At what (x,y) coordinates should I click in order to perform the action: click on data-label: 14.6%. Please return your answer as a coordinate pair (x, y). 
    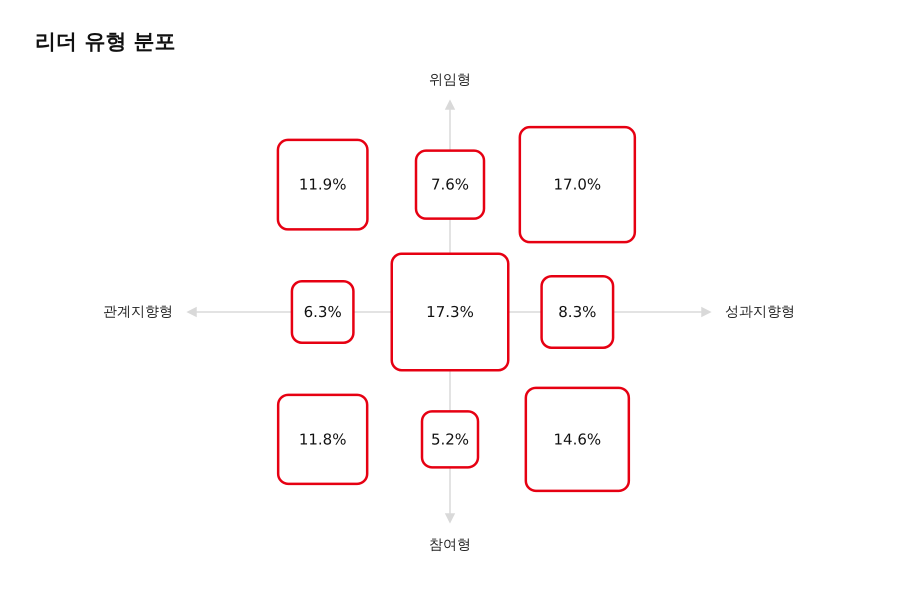
    Looking at the image, I should click on (578, 439).